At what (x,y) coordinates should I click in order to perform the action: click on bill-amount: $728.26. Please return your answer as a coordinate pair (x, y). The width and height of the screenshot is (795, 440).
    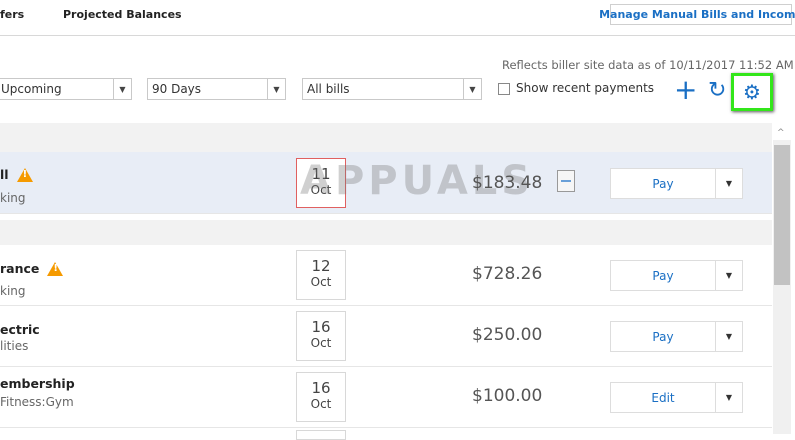
    Looking at the image, I should click on (507, 274).